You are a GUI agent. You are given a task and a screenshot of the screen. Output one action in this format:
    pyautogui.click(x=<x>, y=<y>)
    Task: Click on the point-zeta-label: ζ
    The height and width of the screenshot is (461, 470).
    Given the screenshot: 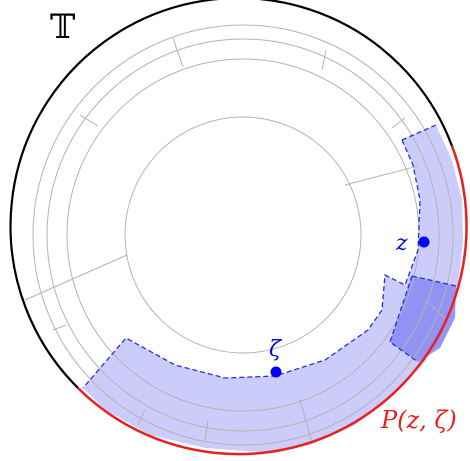 What is the action you would take?
    pyautogui.click(x=276, y=349)
    